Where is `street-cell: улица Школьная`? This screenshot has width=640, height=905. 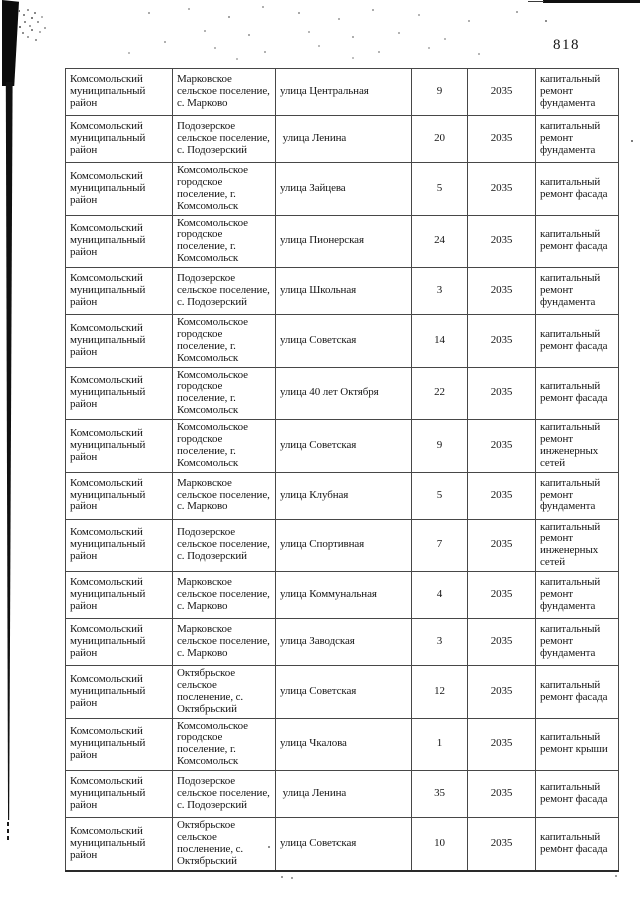
street-cell: улица Школьная is located at coordinates (343, 291).